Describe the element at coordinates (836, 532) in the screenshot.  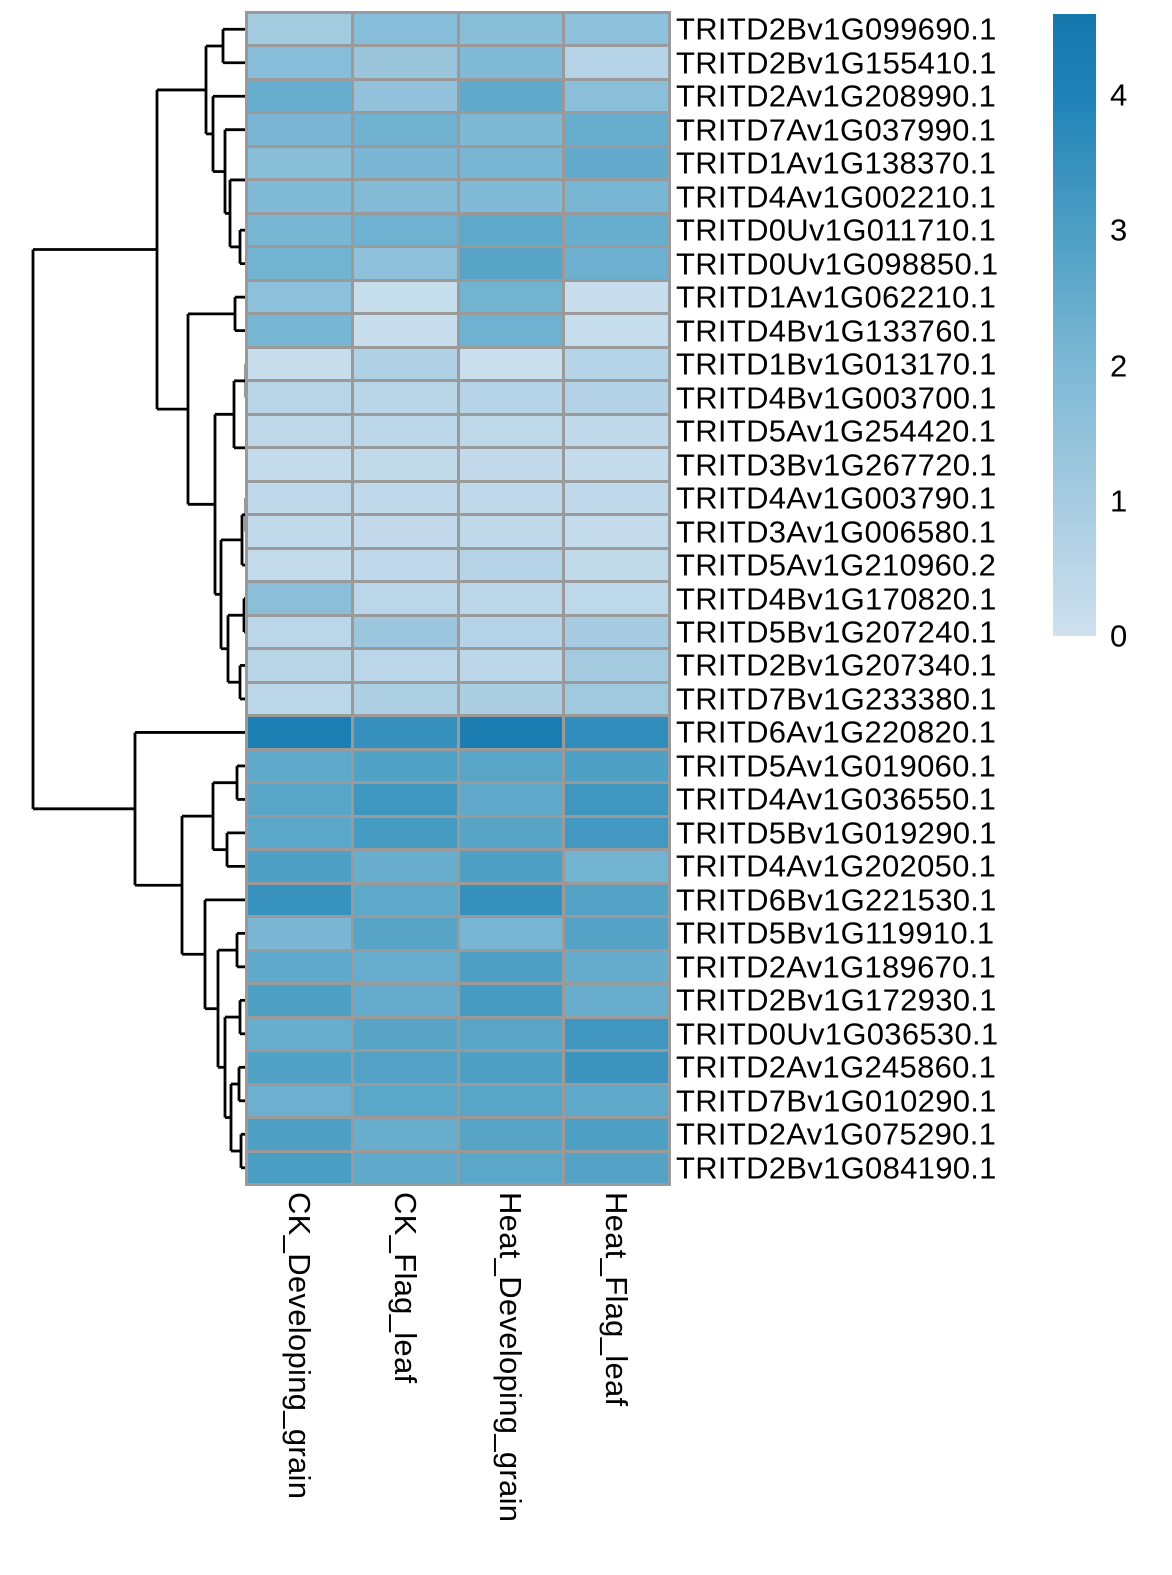
I see `row-label: TRITD3Av1G006580.1` at that location.